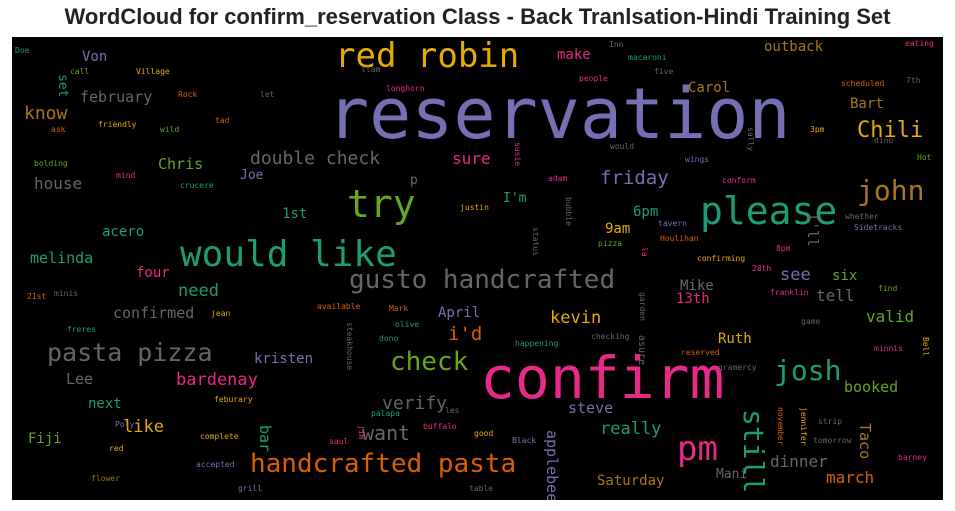  I want to click on word-9am: 9am, so click(618, 229).